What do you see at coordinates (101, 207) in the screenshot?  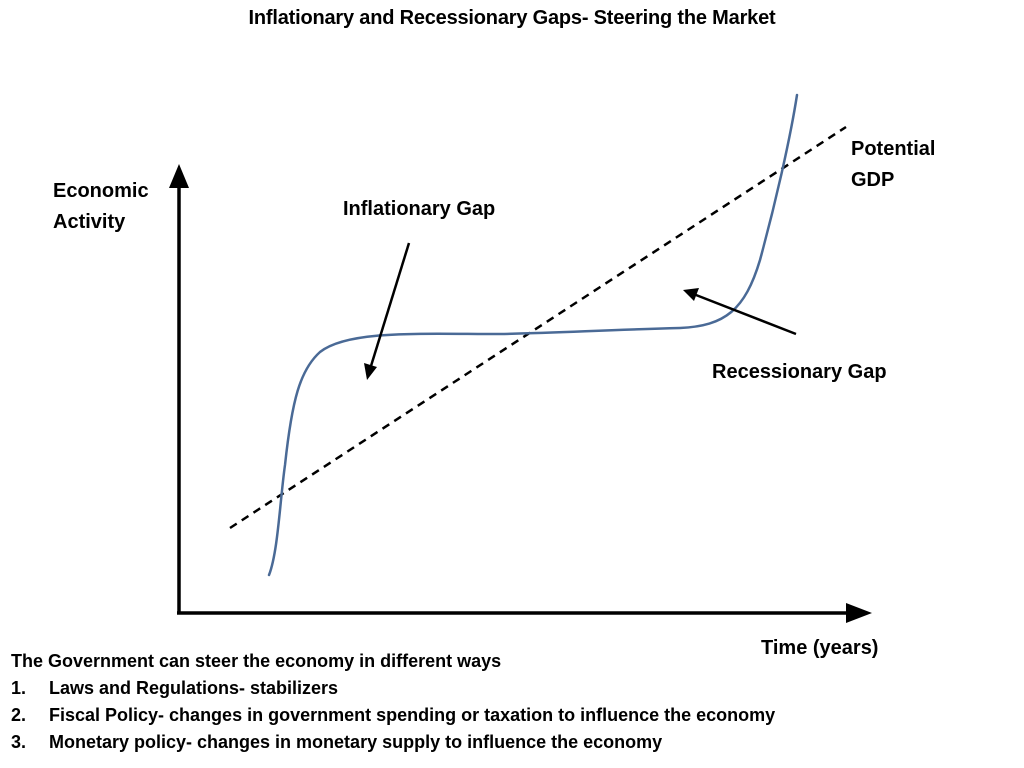 I see `y-axis-label: Economic Activity` at bounding box center [101, 207].